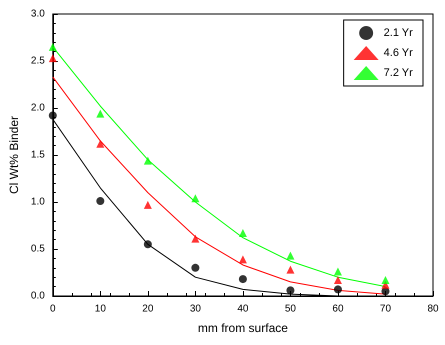 This screenshot has height=345, width=445. What do you see at coordinates (38, 155) in the screenshot?
I see `y-tick-label: 1.5` at bounding box center [38, 155].